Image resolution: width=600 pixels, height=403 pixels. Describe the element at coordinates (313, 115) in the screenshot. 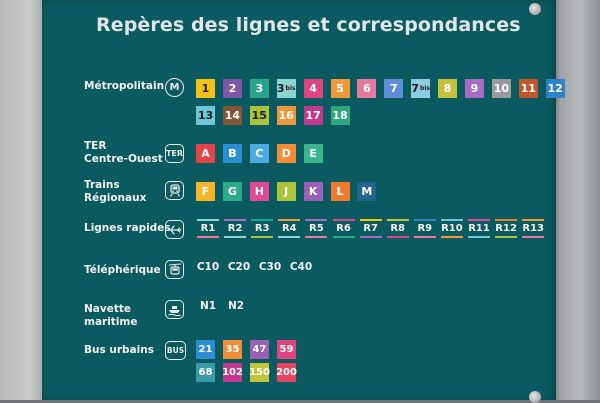

I see `line-badge-17: 17` at that location.